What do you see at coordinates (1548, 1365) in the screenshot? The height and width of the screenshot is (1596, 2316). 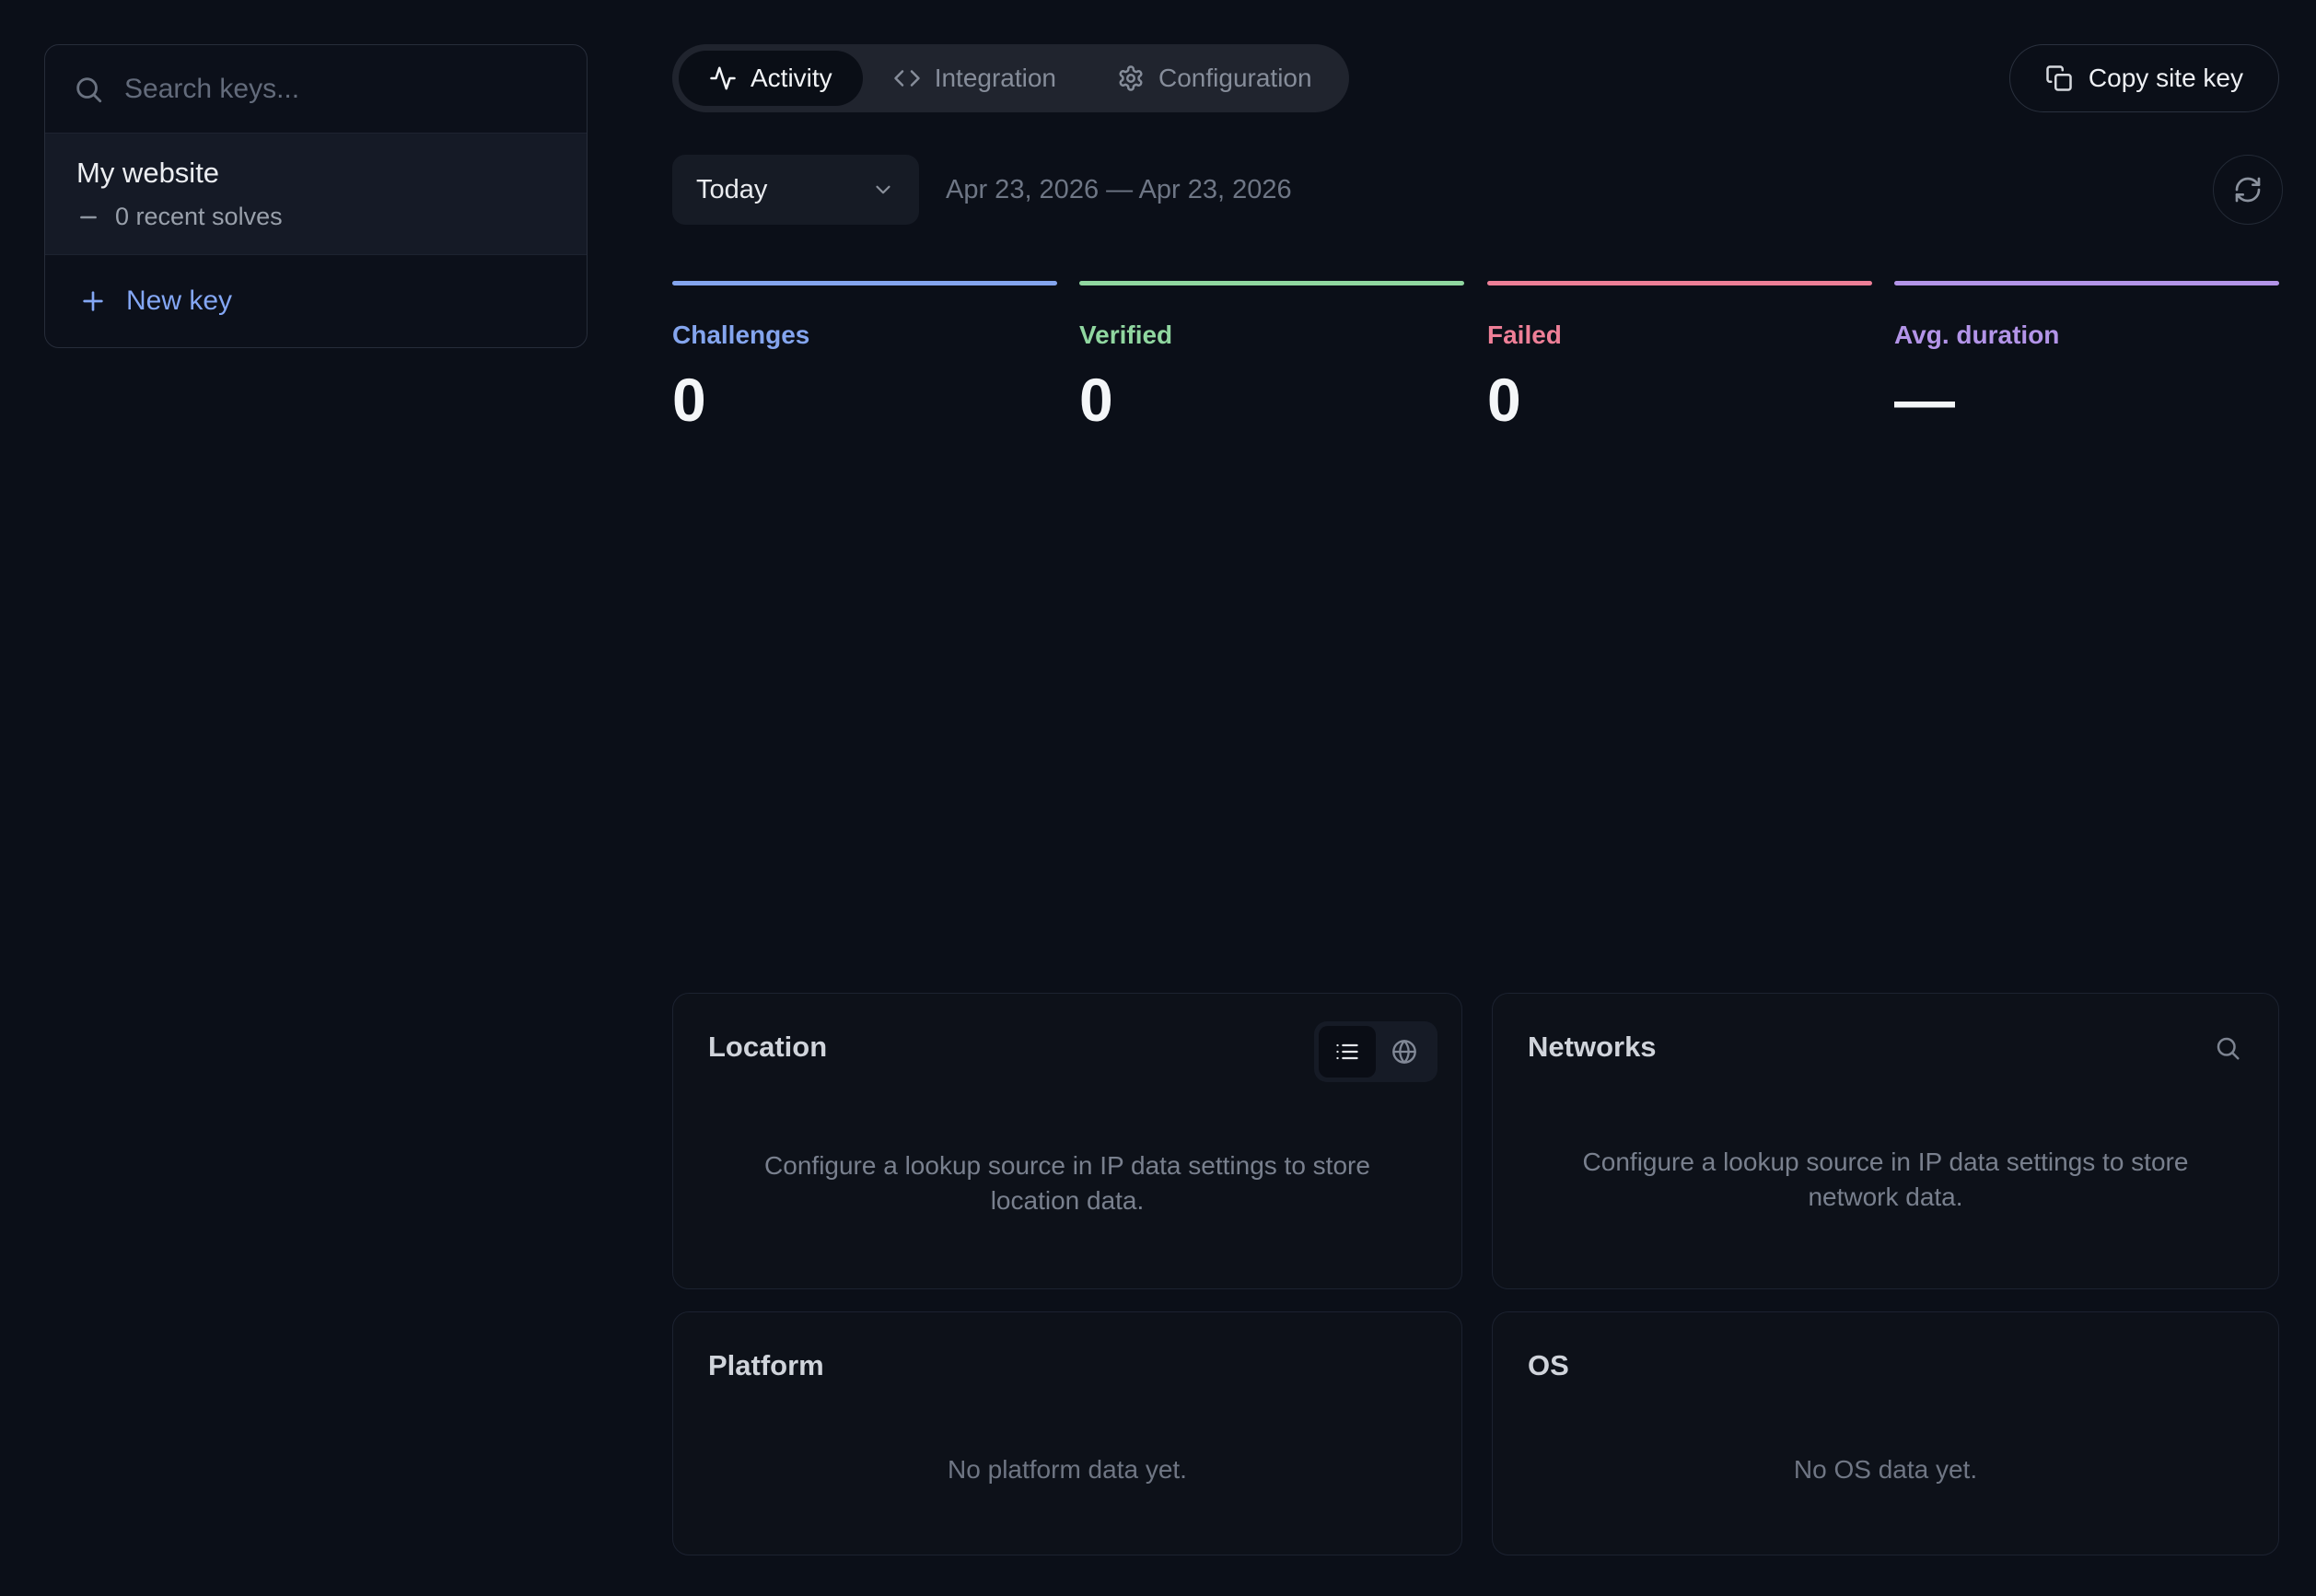 I see `os-panel-title: OS` at bounding box center [1548, 1365].